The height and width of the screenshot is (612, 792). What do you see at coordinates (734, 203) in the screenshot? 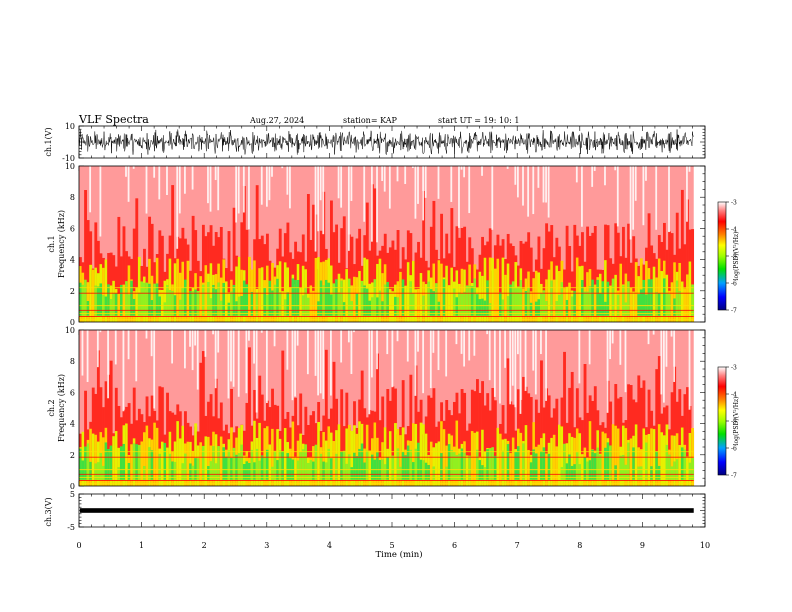
I see `colorbar-tick-label: -3` at bounding box center [734, 203].